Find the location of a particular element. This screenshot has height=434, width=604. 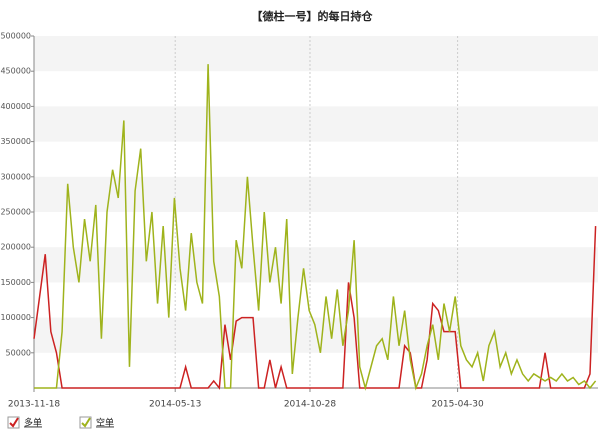

x-tick-label: 2014-10-28 is located at coordinates (310, 405).